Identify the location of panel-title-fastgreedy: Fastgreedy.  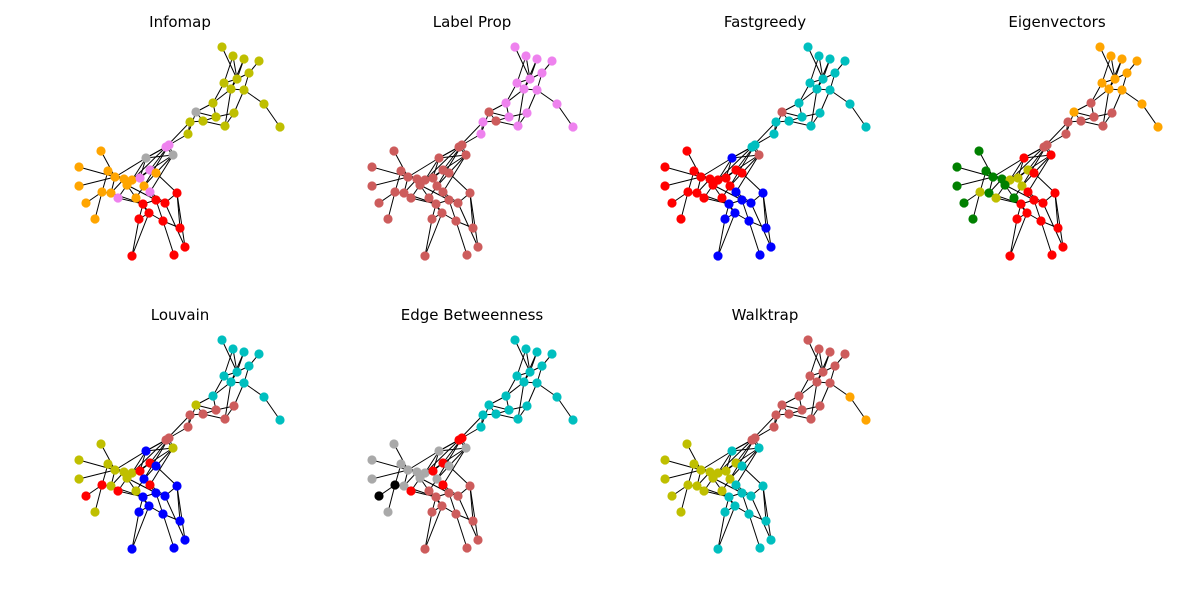
(765, 22).